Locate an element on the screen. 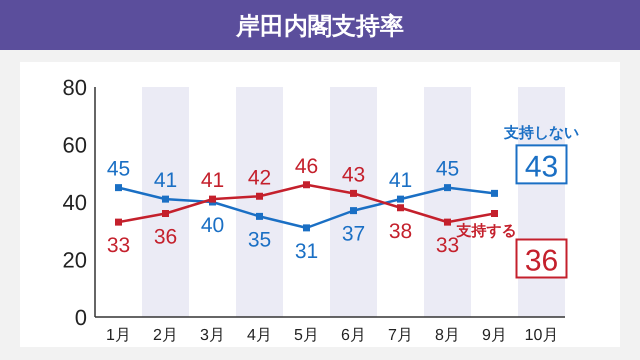  x-tick-label: 4月 is located at coordinates (259, 335).